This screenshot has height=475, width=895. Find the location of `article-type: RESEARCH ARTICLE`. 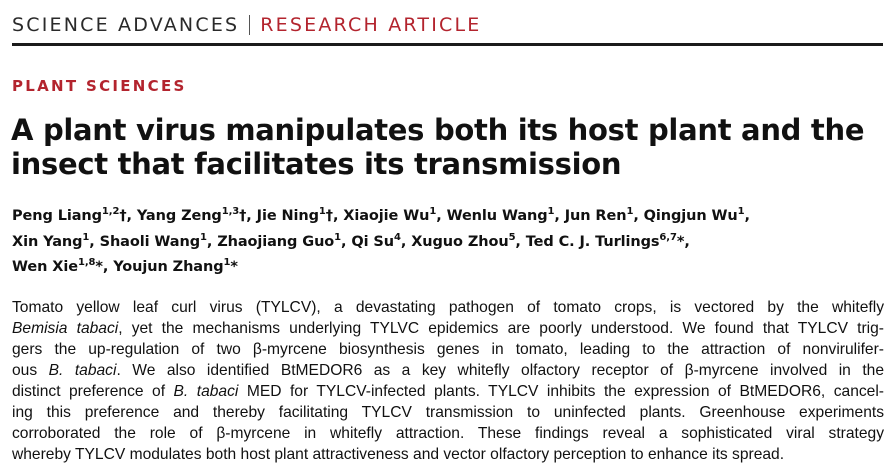

article-type: RESEARCH ARTICLE is located at coordinates (371, 25).